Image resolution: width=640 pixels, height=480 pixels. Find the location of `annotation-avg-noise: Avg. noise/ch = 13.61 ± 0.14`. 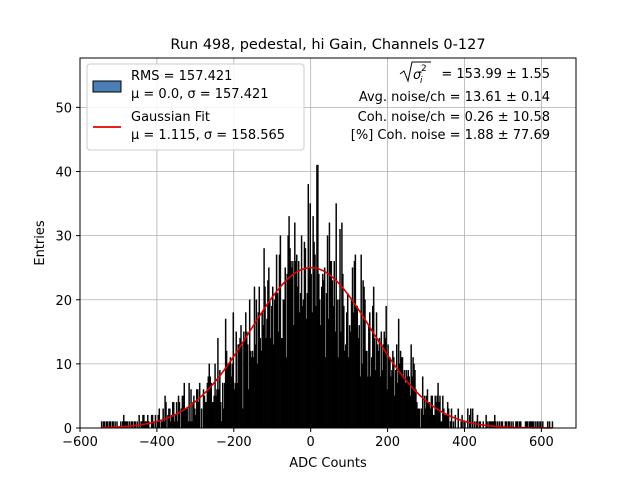

annotation-avg-noise: Avg. noise/ch = 13.61 ± 0.14 is located at coordinates (454, 97).